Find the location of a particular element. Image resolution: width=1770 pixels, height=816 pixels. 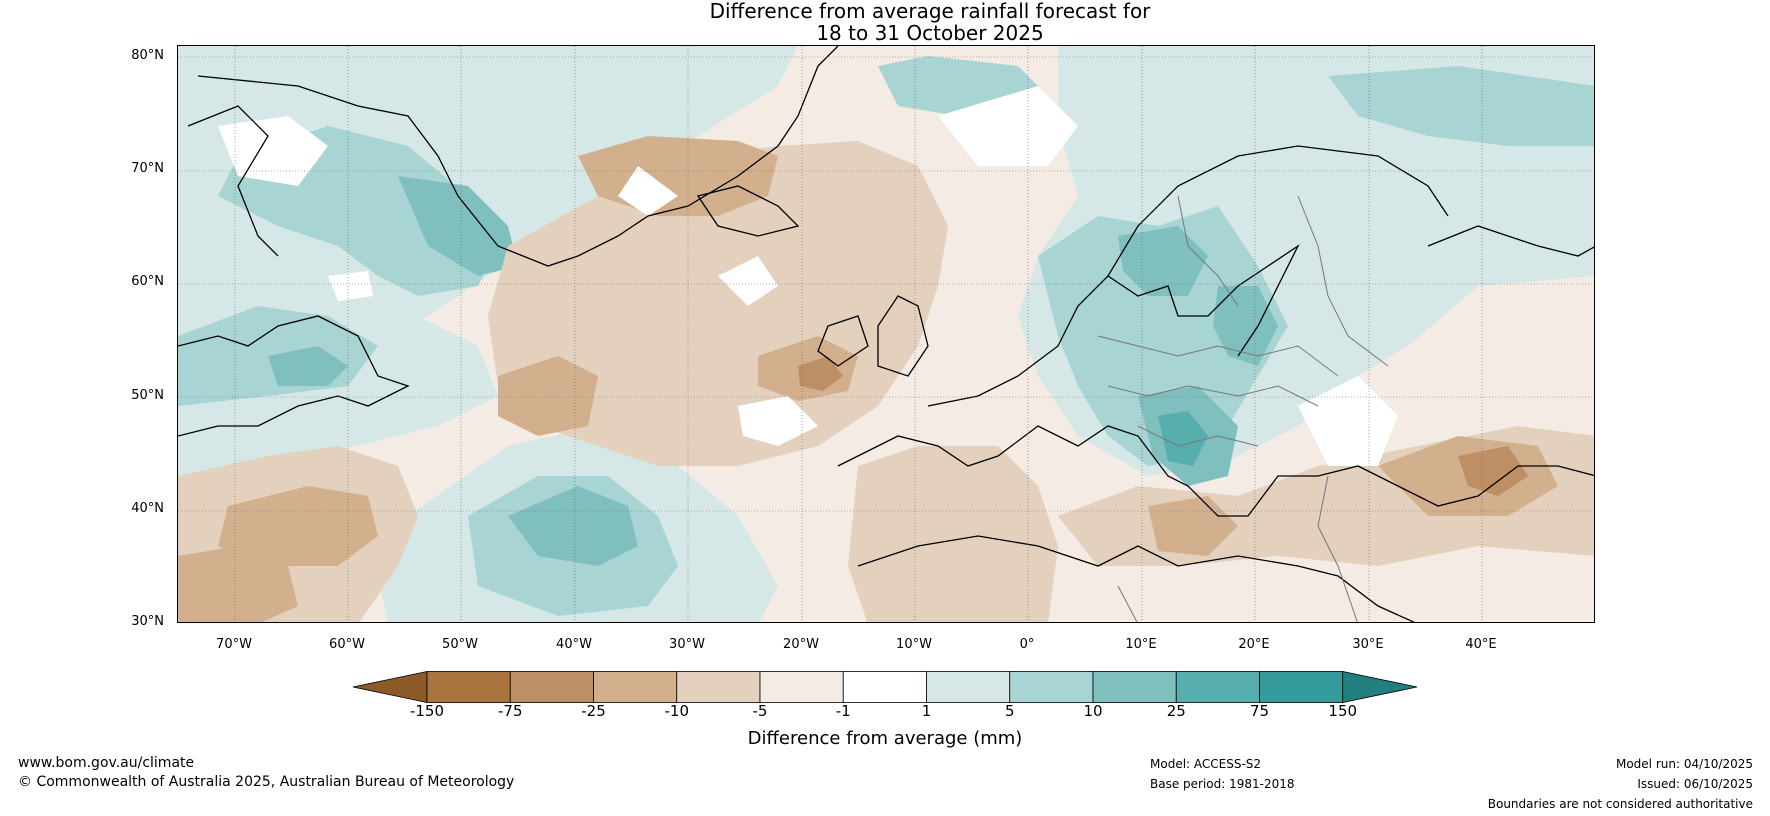

colorbar-tick: -1 is located at coordinates (843, 711).